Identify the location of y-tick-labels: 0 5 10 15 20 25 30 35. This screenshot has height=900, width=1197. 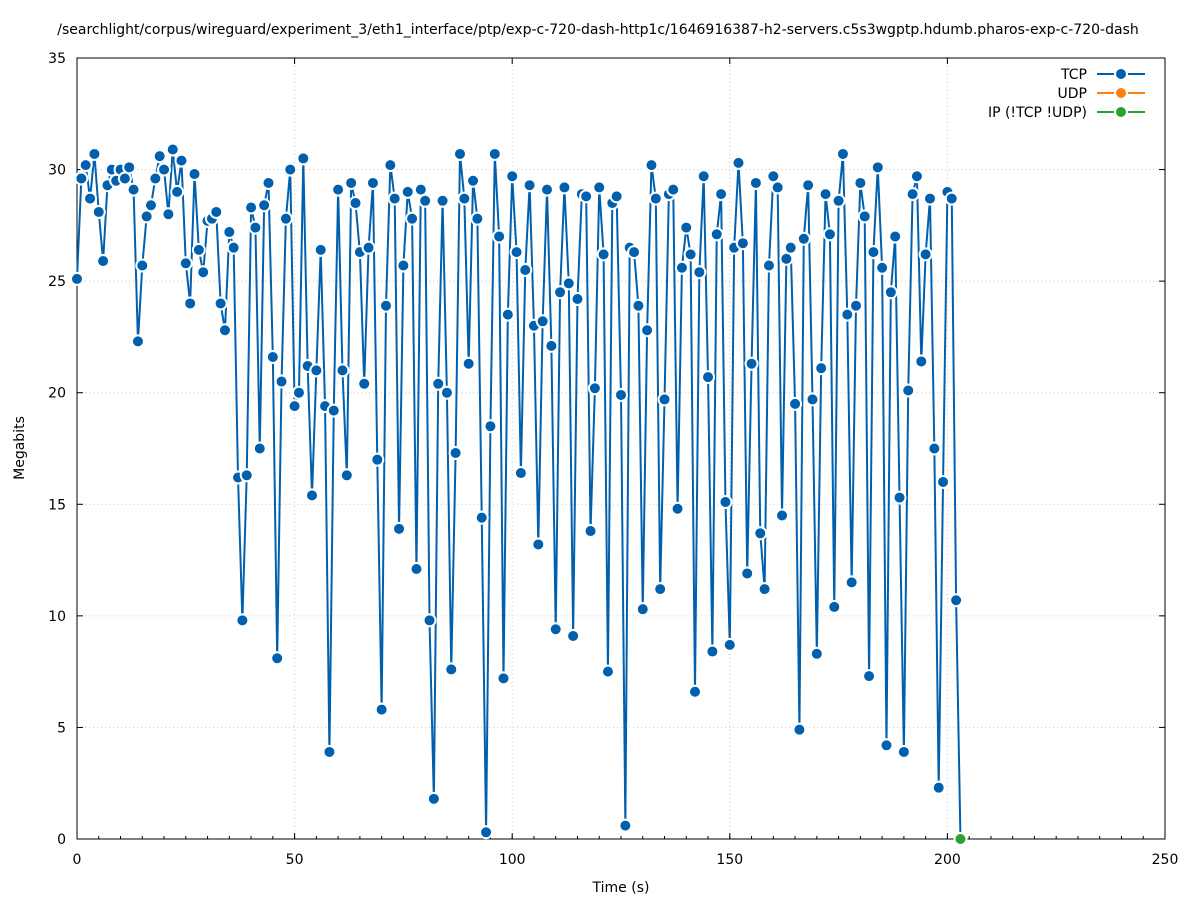
(57, 449).